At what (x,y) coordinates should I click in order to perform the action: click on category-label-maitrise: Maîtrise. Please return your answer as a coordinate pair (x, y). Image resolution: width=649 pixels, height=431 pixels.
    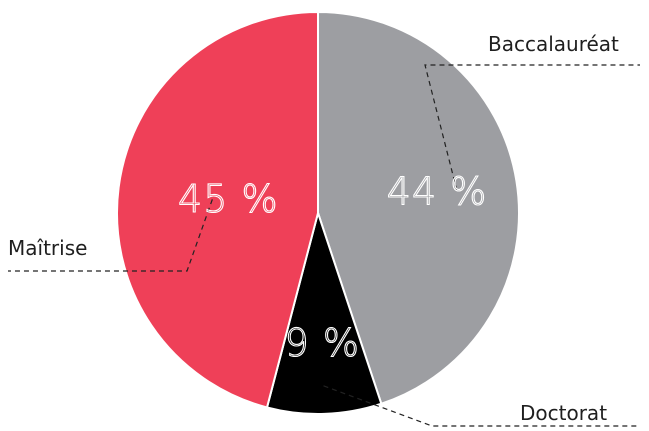
    Looking at the image, I should click on (47, 248).